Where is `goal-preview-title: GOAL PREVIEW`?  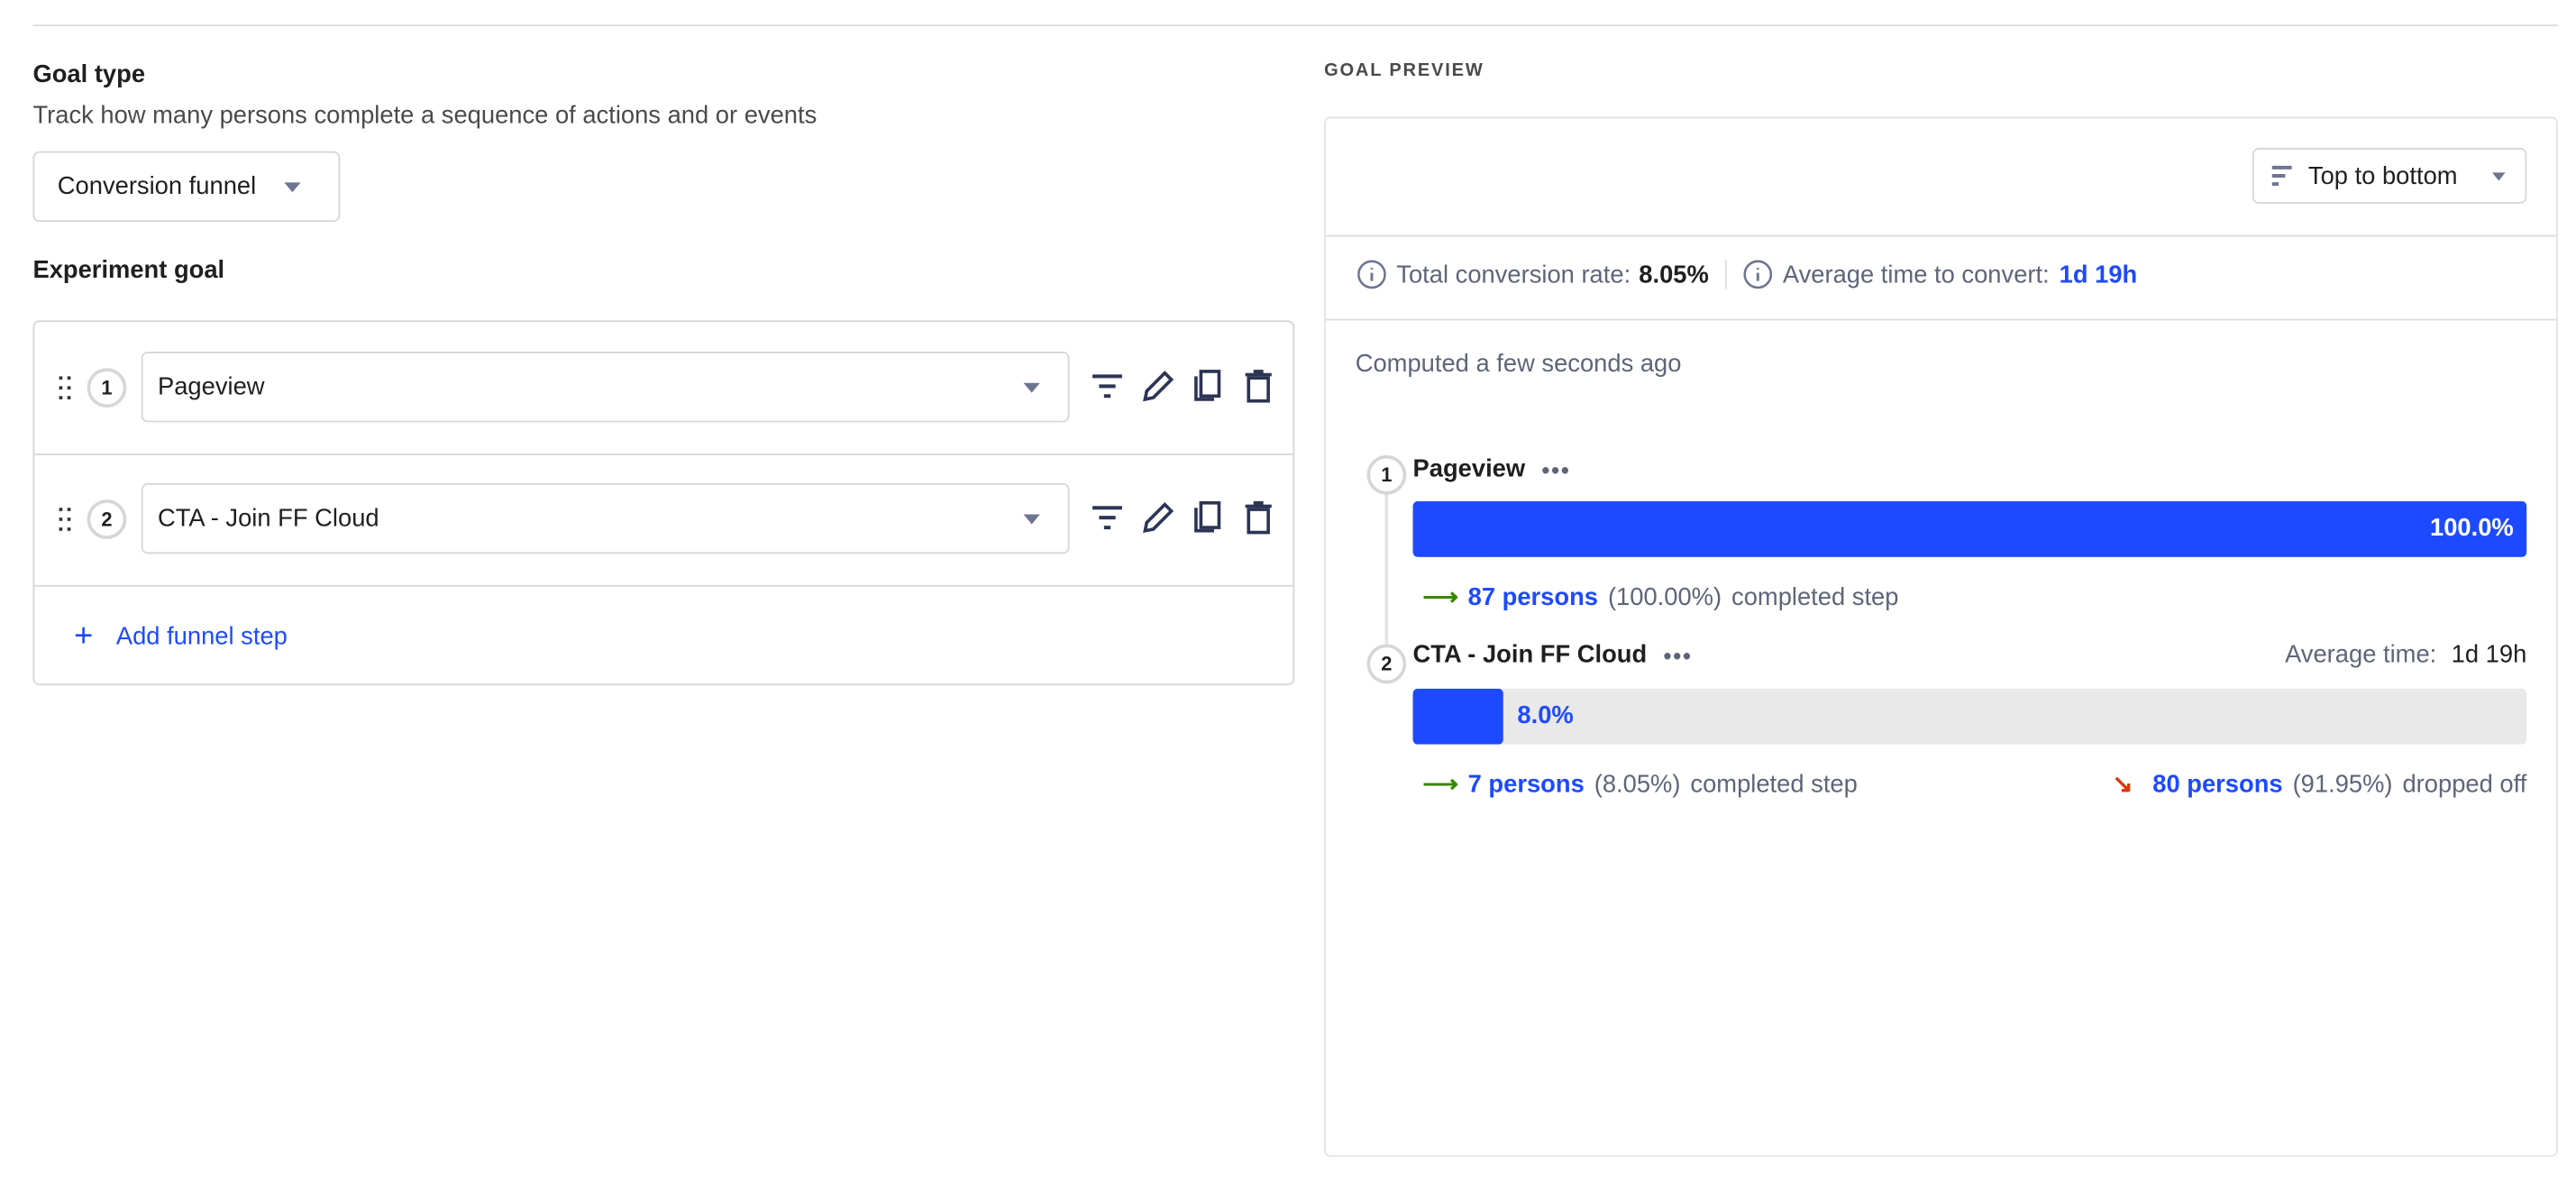 goal-preview-title: GOAL PREVIEW is located at coordinates (1404, 70).